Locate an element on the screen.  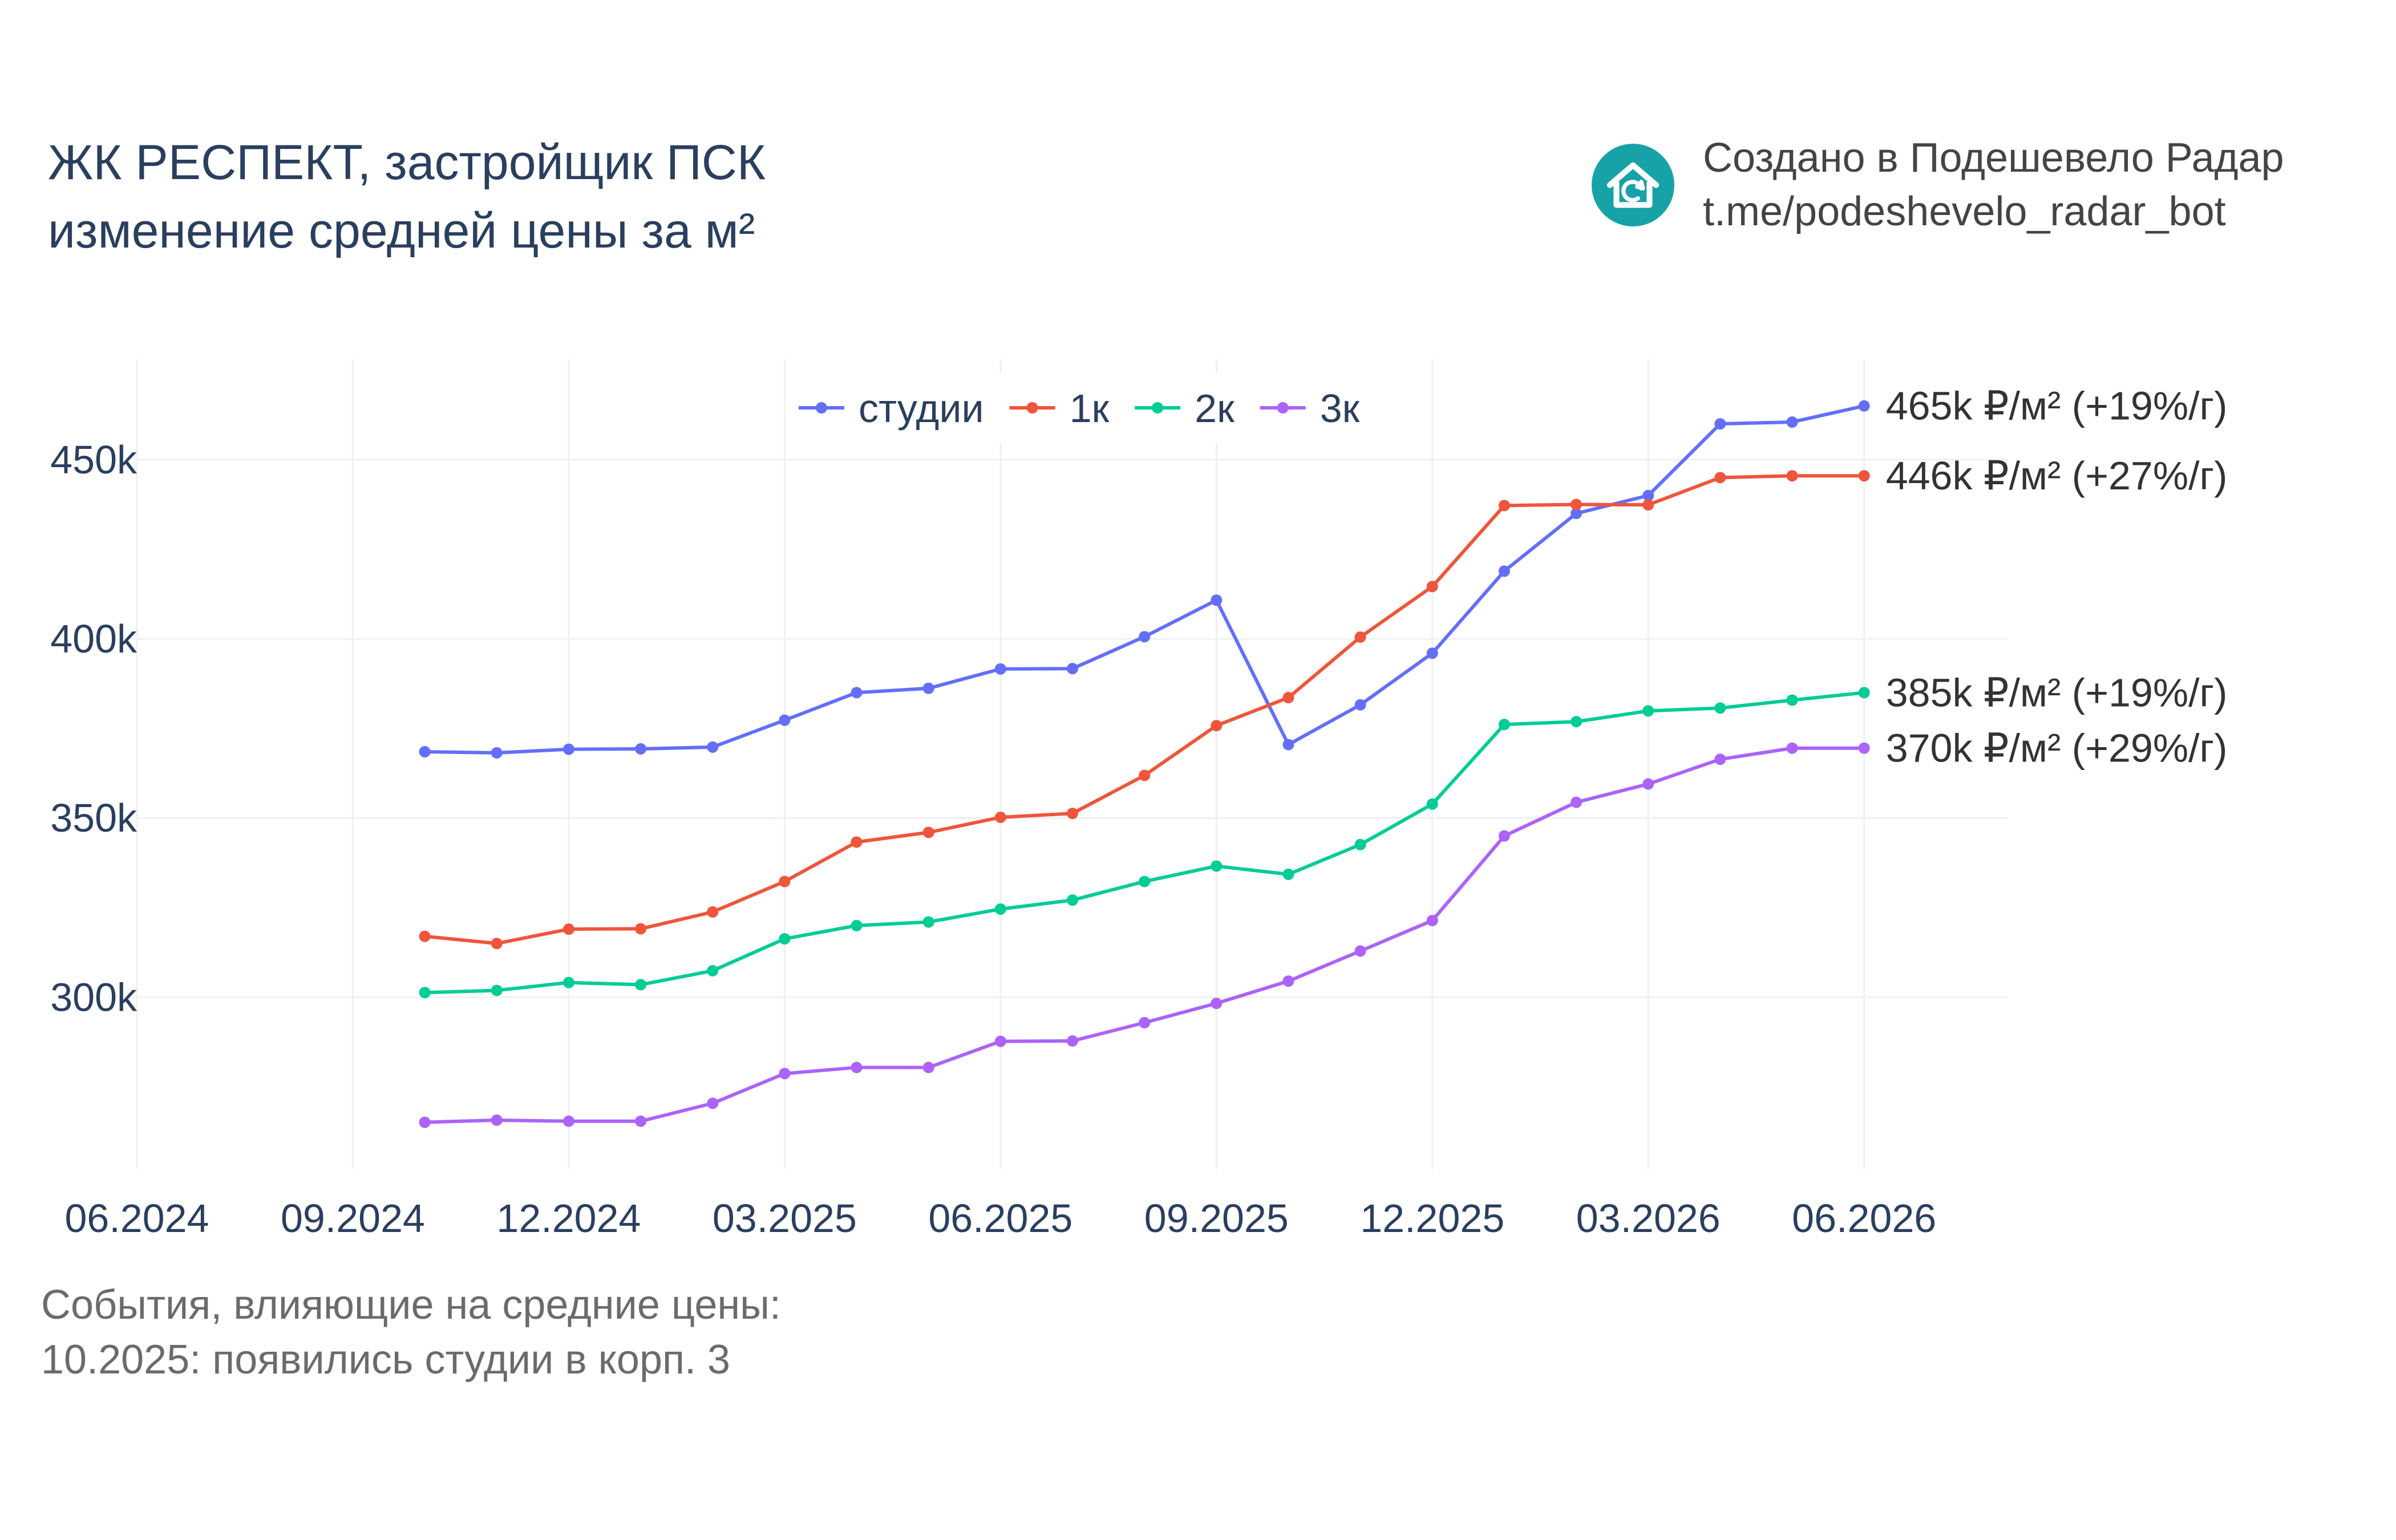
title-line-1: ЖК РЕСПЕКТ, застройщик ПСК is located at coordinates (407, 162).